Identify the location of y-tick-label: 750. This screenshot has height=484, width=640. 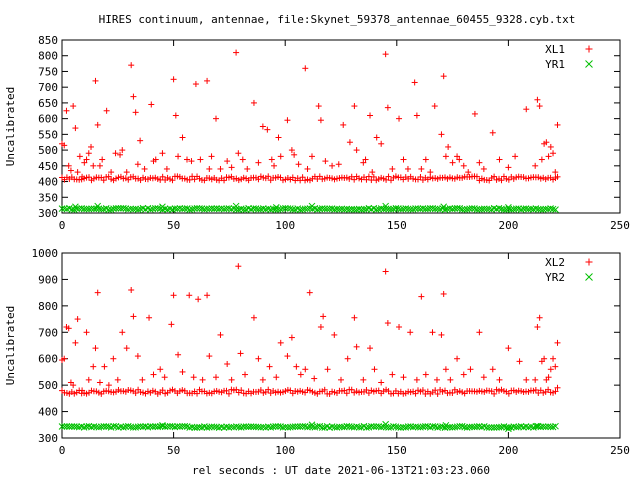
(48, 71).